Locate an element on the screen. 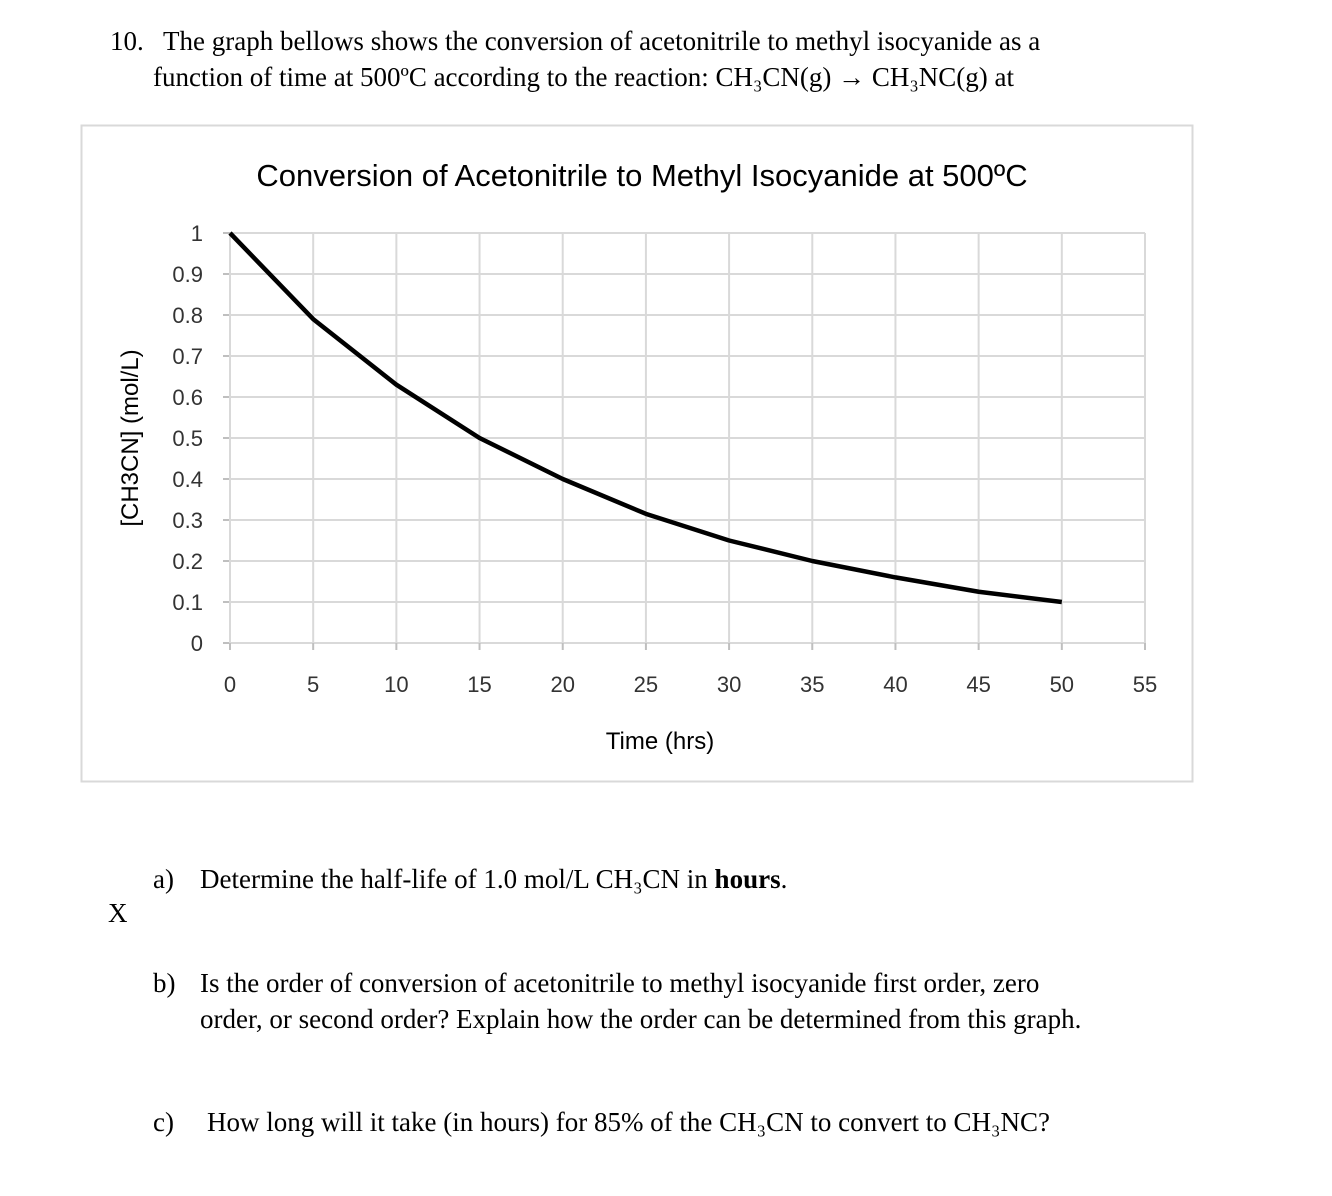 Image resolution: width=1332 pixels, height=1196 pixels. x-tick-label: 35 is located at coordinates (812, 684).